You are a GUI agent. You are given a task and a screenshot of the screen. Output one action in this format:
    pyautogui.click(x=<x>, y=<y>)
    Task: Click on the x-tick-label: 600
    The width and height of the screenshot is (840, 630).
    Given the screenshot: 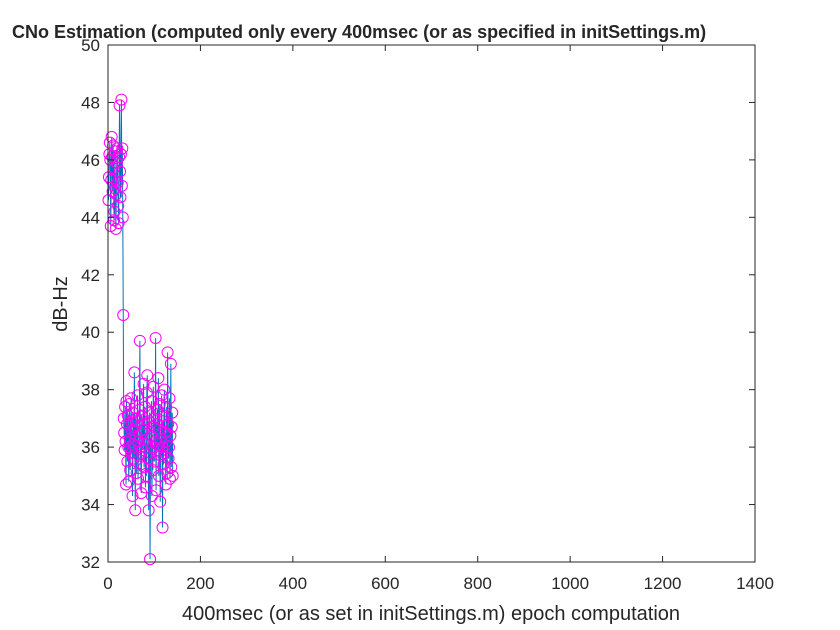 What is the action you would take?
    pyautogui.click(x=385, y=583)
    